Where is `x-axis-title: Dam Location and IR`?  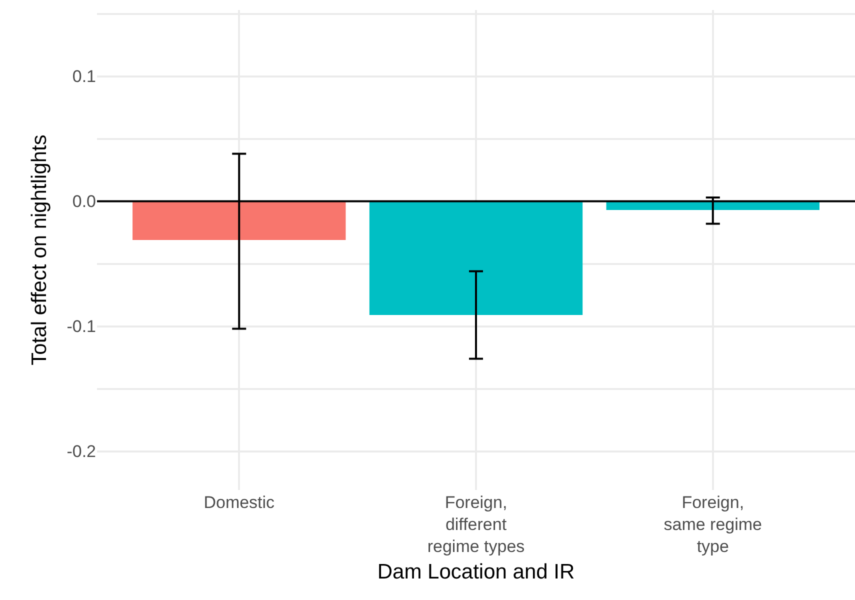
x-axis-title: Dam Location and IR is located at coordinates (476, 572).